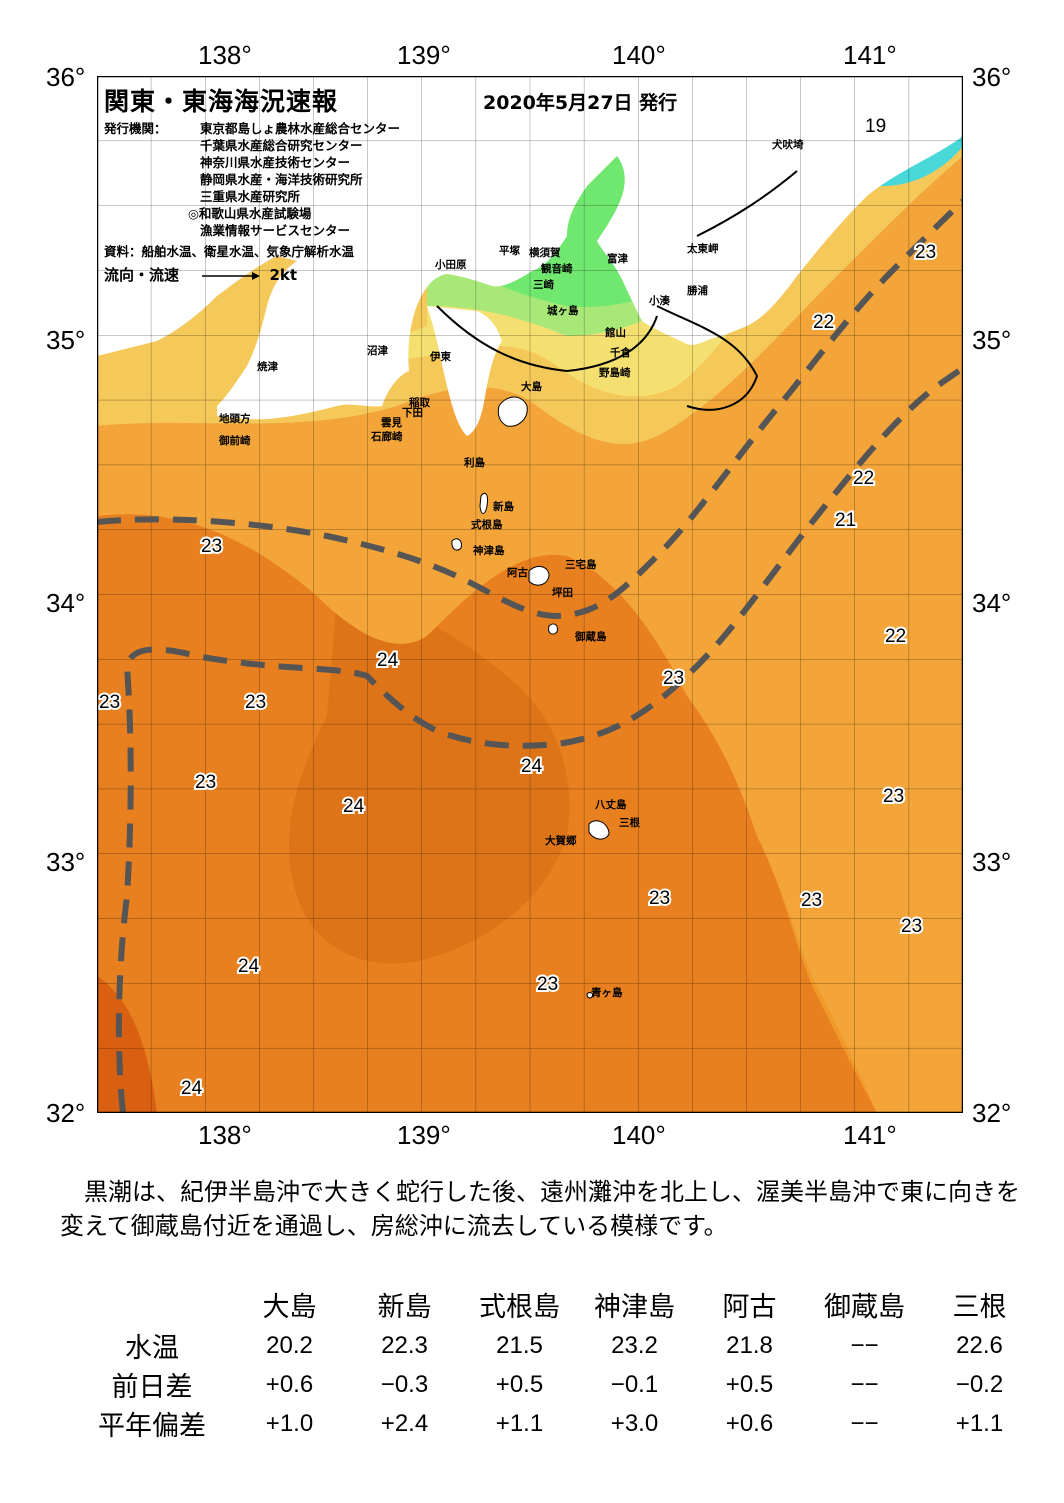  Describe the element at coordinates (289, 1345) in the screenshot. I see `table-cell: 20.2` at that location.